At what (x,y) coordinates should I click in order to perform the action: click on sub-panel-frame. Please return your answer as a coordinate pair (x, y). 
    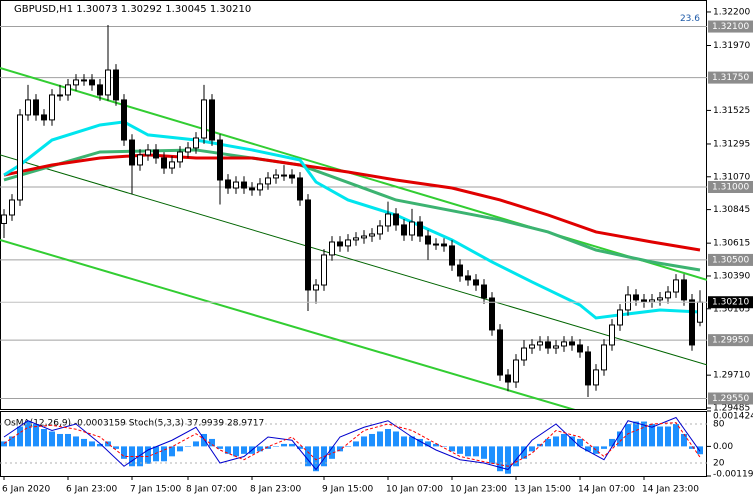
    Looking at the image, I should click on (353, 444).